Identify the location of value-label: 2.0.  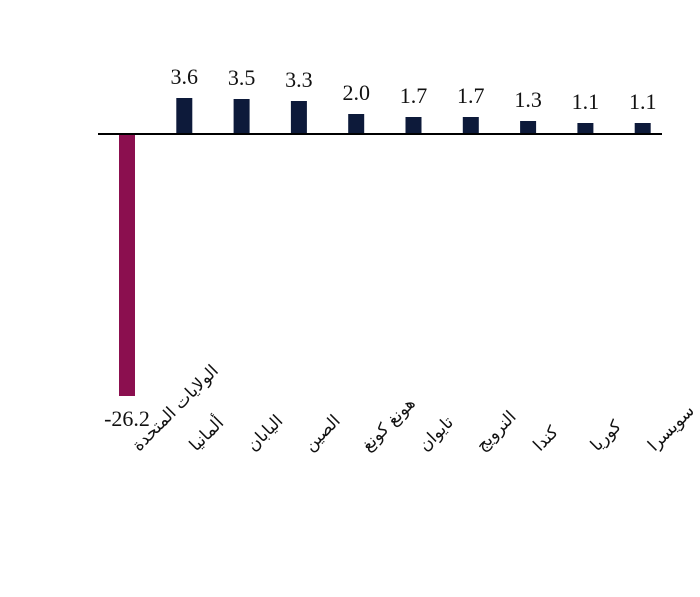
(356, 92).